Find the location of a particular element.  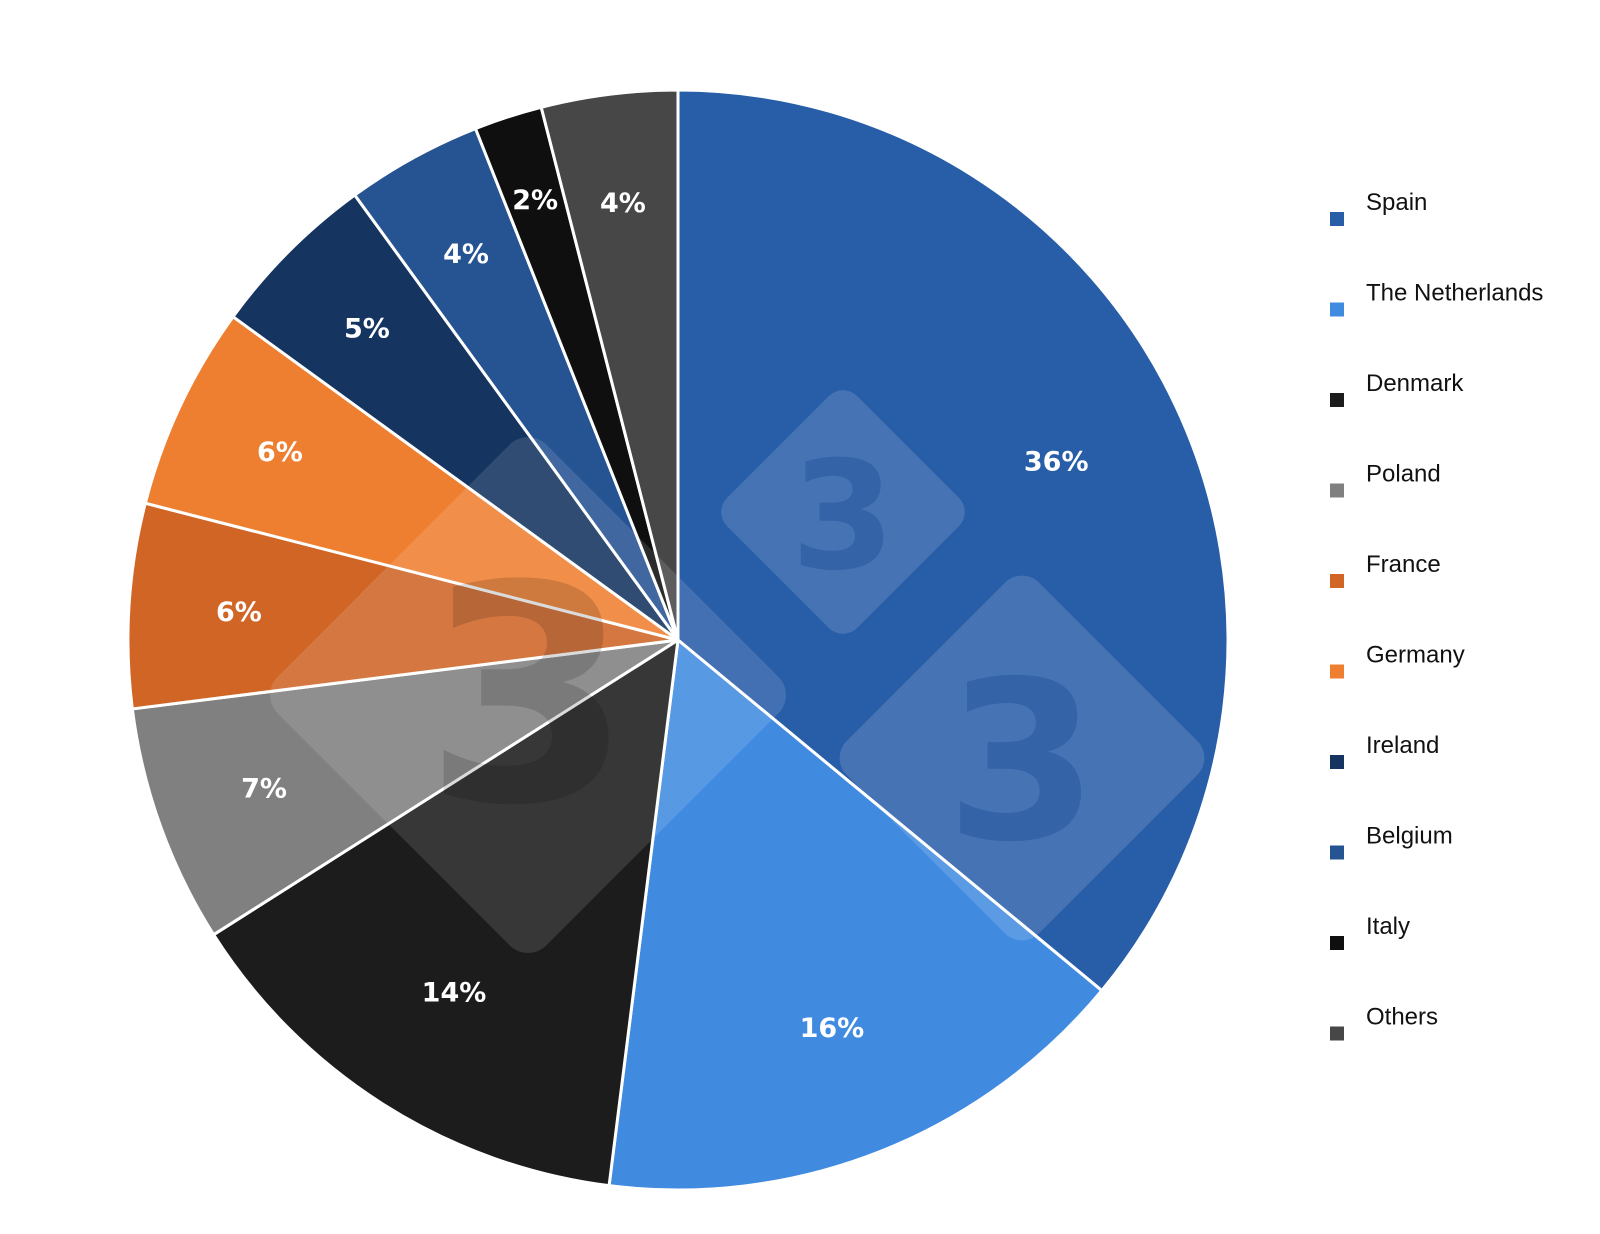

legend-item-germany: Germany is located at coordinates (1397, 660).